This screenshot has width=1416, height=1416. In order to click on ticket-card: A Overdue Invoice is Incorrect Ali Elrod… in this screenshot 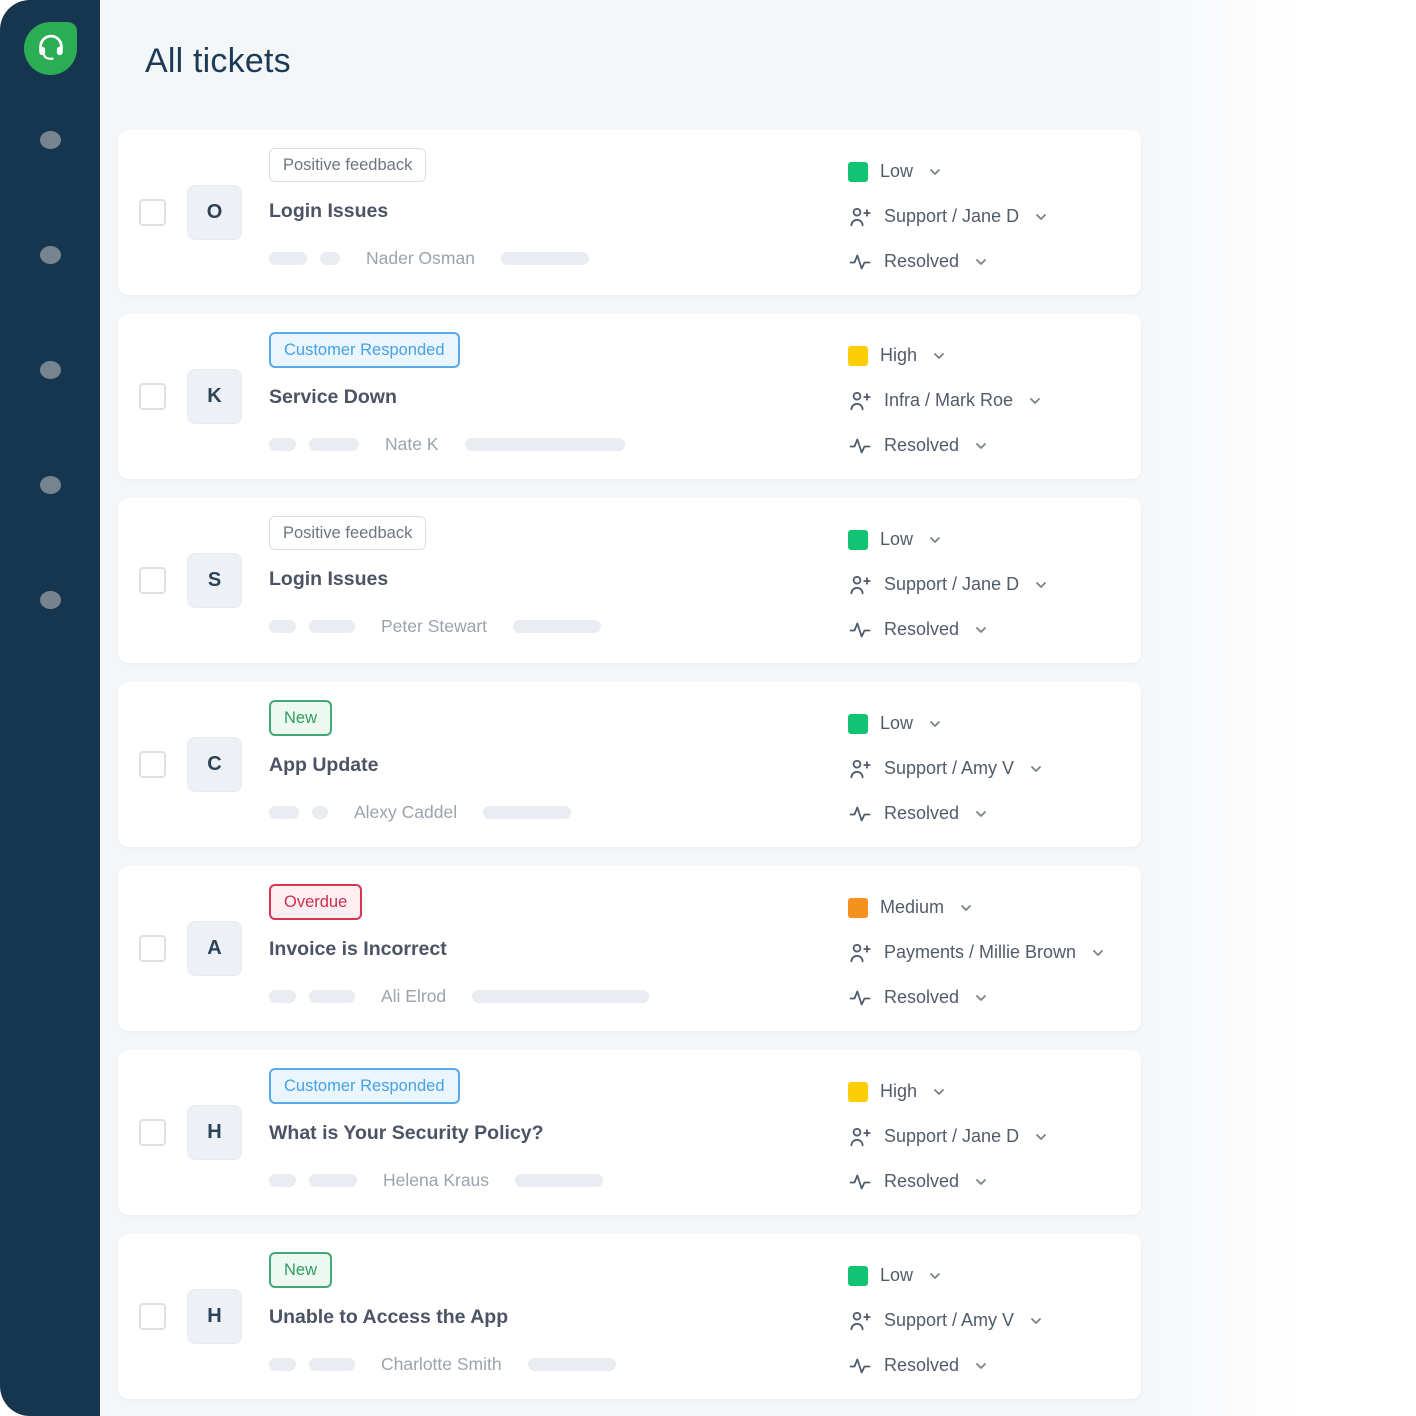, I will do `click(629, 948)`.